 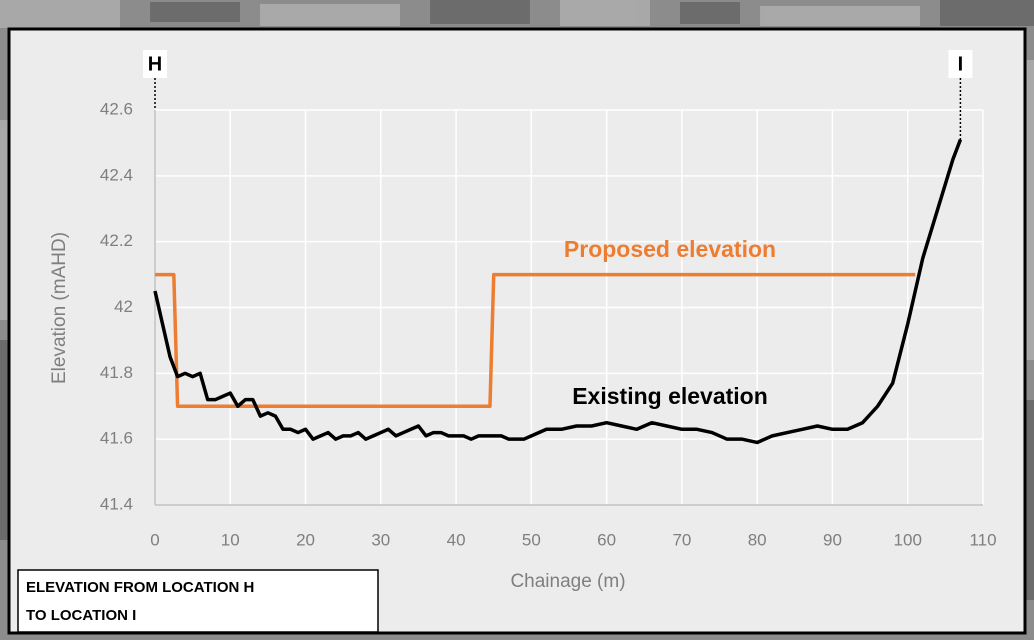 What do you see at coordinates (116, 438) in the screenshot?
I see `y-tick-label: 41.6` at bounding box center [116, 438].